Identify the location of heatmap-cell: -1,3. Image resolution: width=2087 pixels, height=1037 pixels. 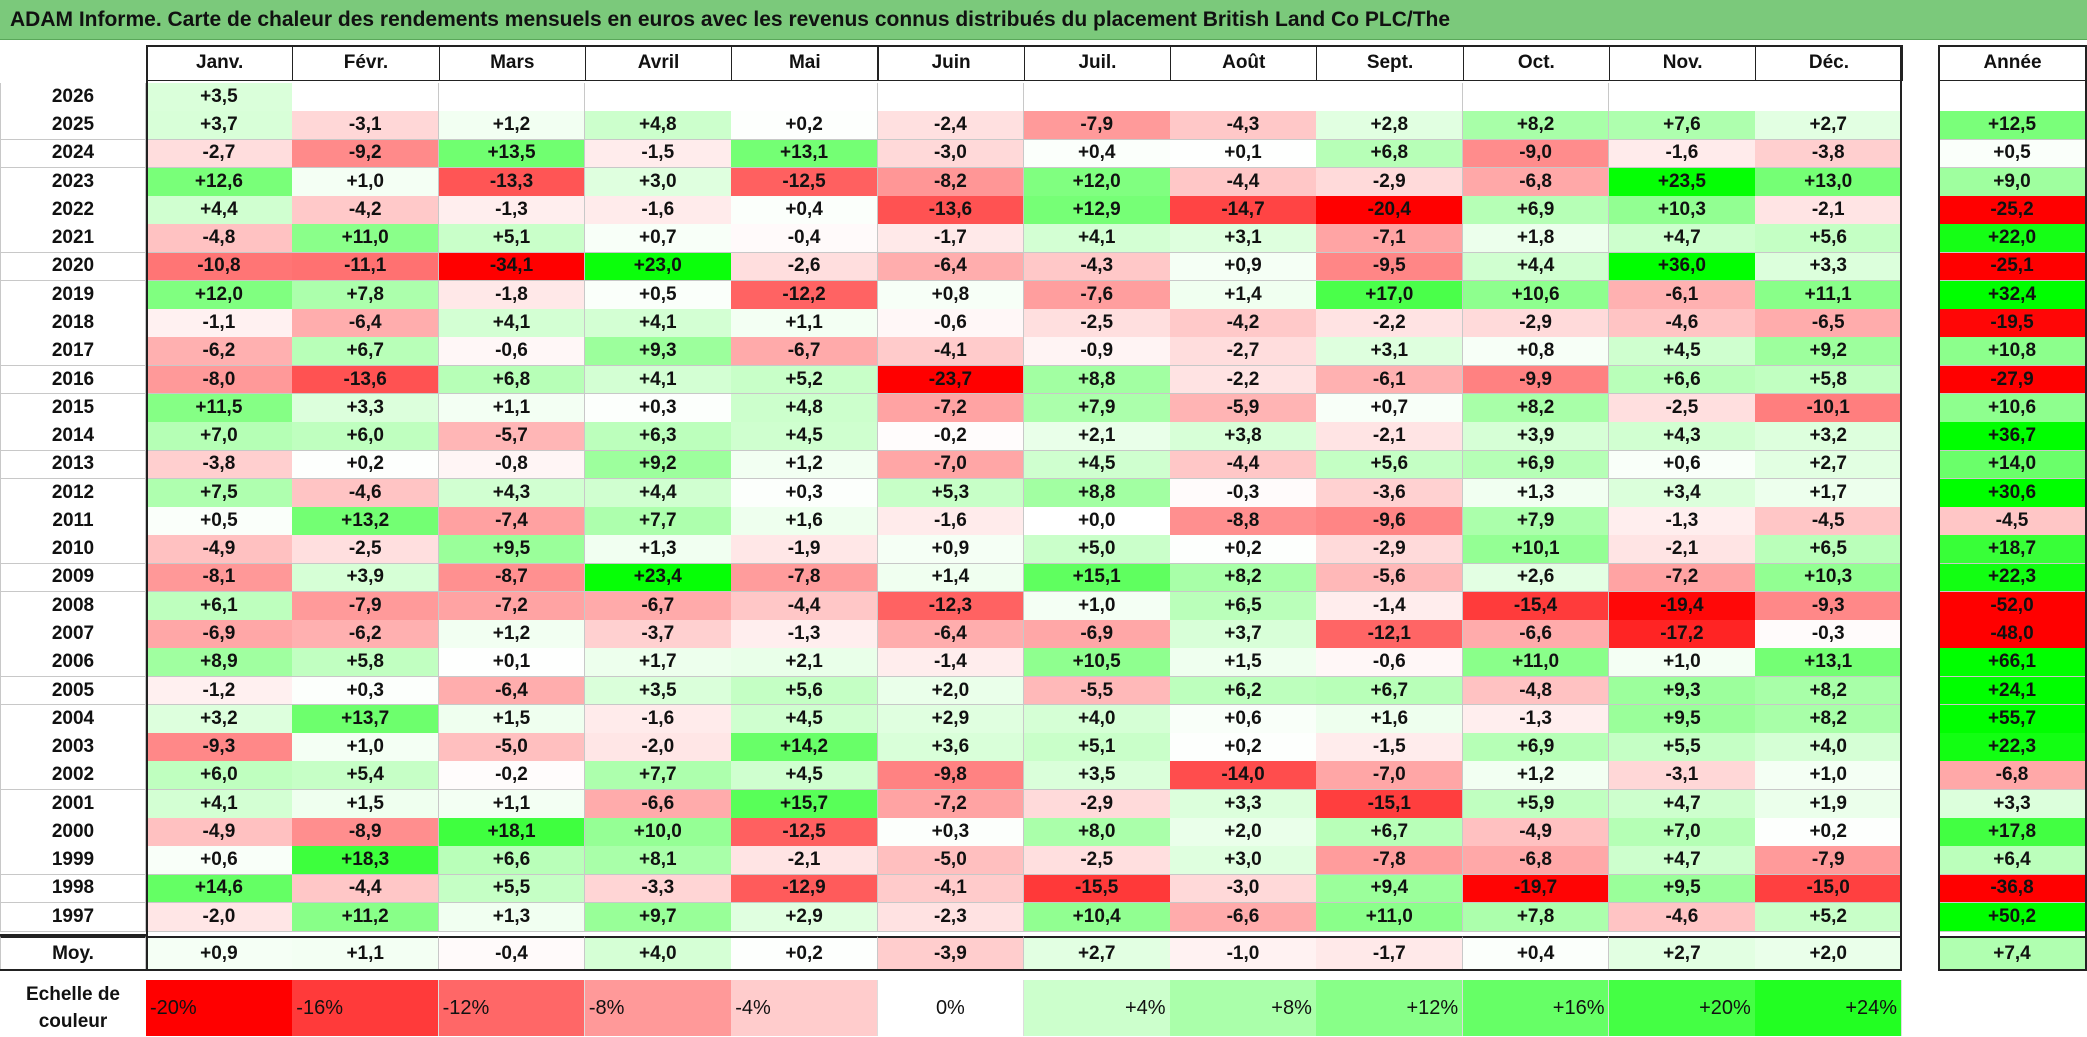
(1682, 521).